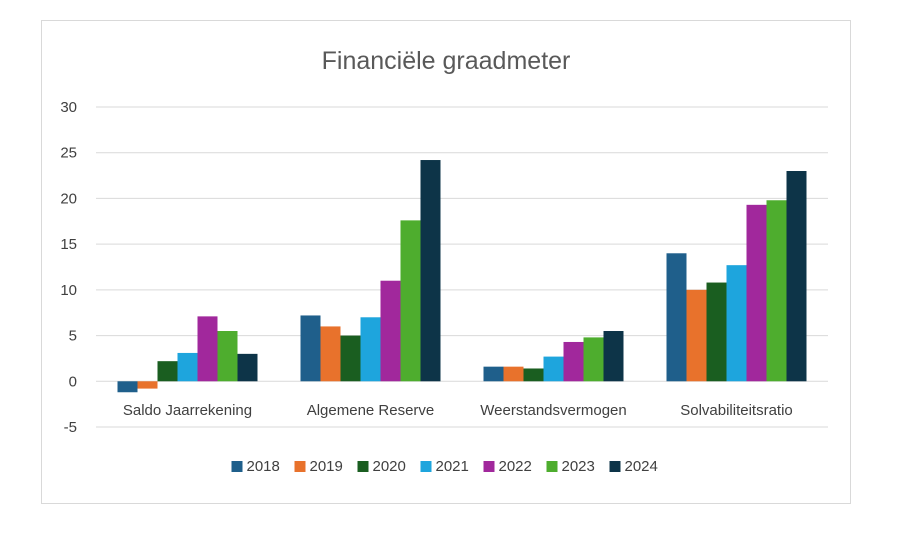 The height and width of the screenshot is (536, 900). I want to click on legend-item-2019: 2019, so click(318, 466).